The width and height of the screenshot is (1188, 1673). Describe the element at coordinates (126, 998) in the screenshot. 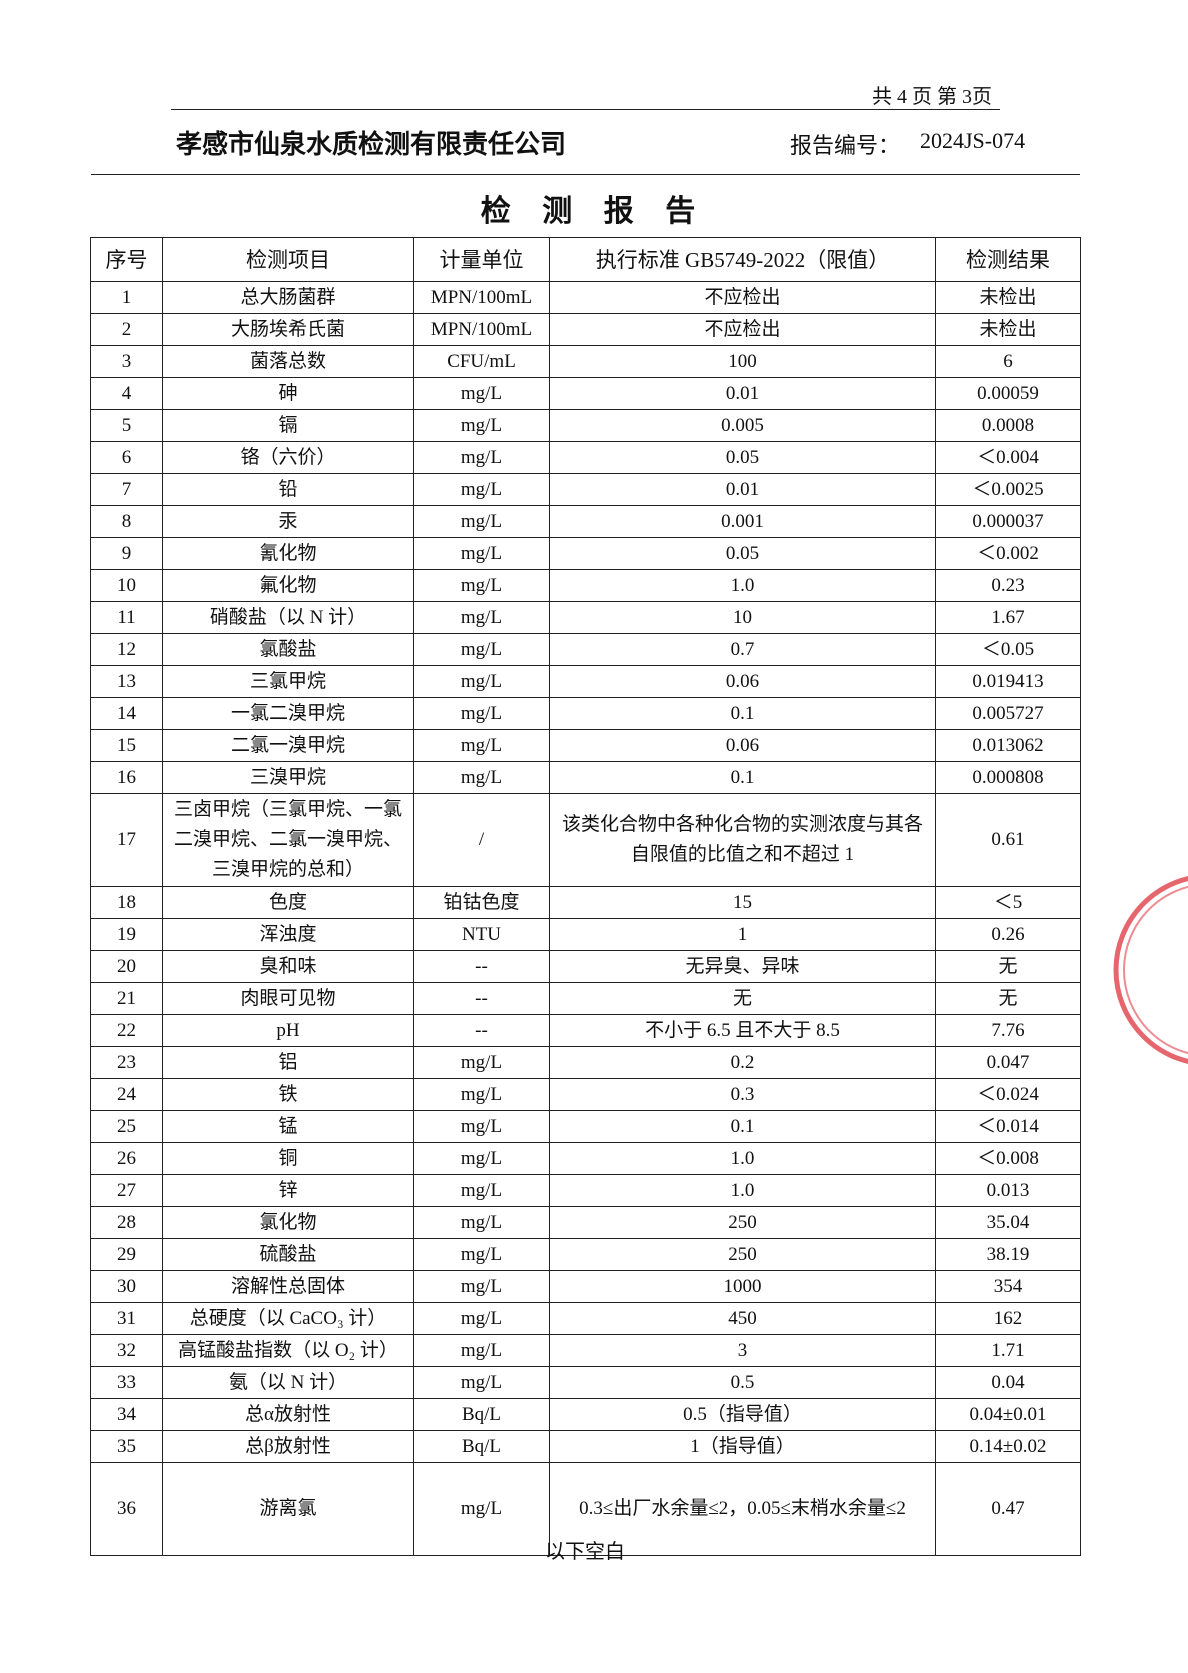

I see `table-cell: 21` at that location.